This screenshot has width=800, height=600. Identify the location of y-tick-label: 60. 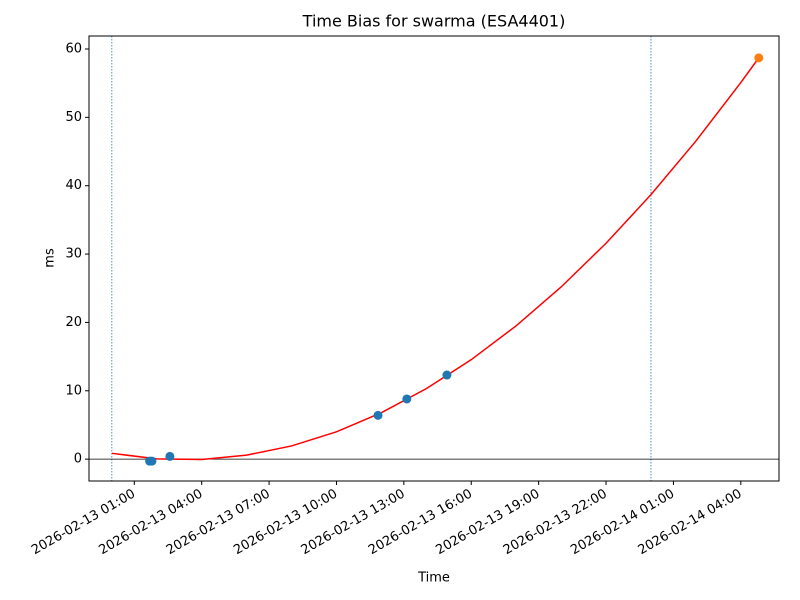
(73, 48).